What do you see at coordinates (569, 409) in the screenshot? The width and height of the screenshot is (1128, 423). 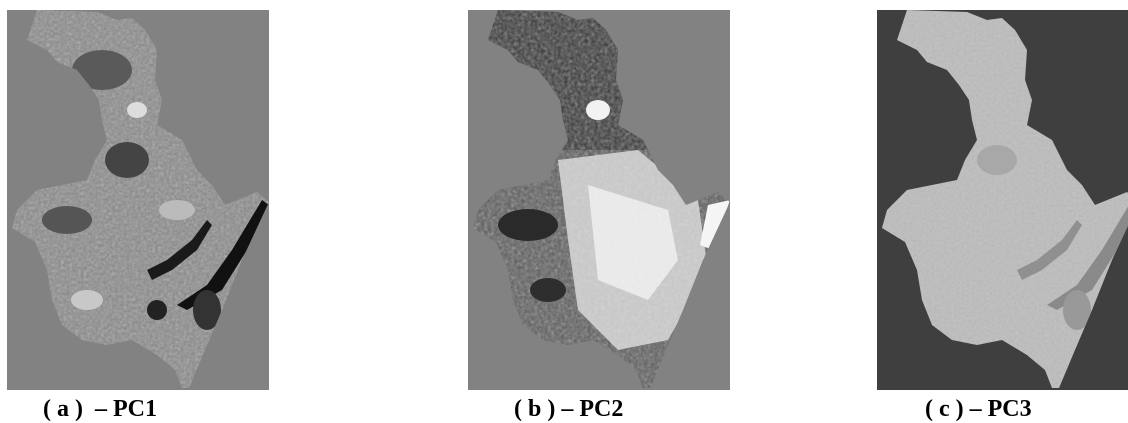 I see `pc2-caption: ( b ) – PC2` at bounding box center [569, 409].